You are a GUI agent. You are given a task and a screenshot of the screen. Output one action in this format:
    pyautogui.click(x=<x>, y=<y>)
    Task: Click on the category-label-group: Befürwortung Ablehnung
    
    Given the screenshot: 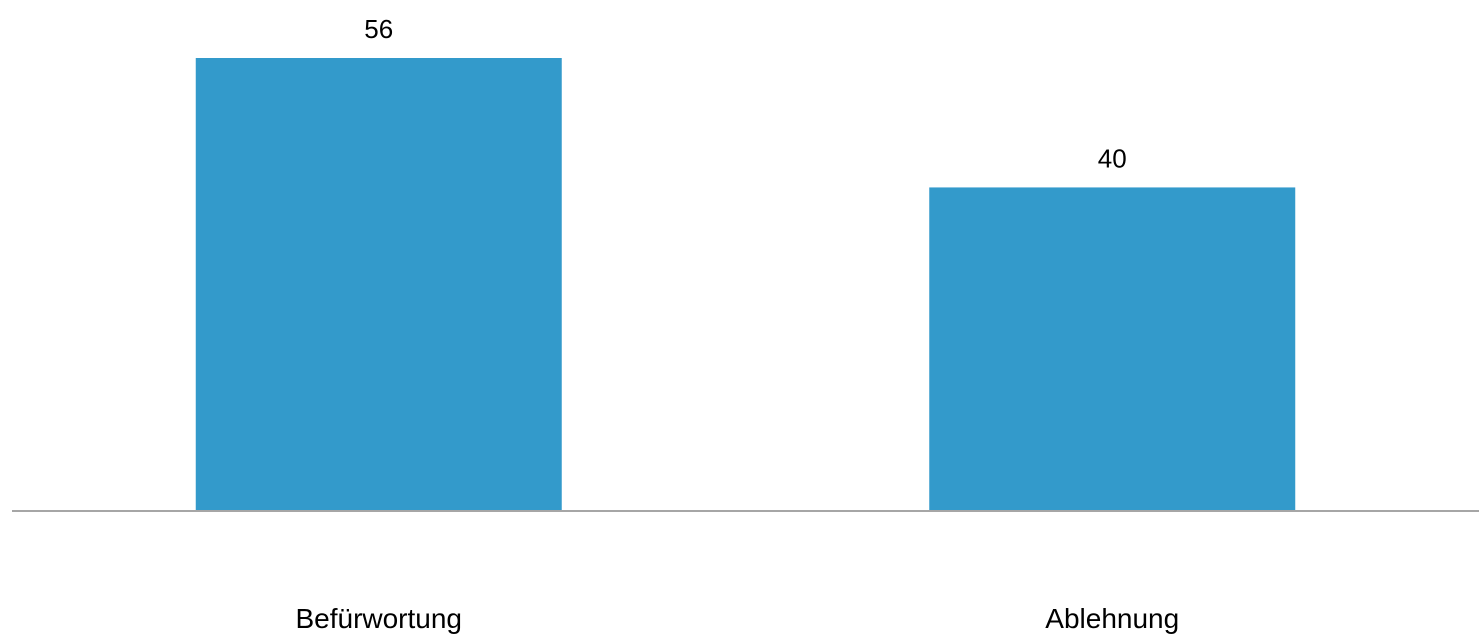 What is the action you would take?
    pyautogui.click(x=737, y=618)
    